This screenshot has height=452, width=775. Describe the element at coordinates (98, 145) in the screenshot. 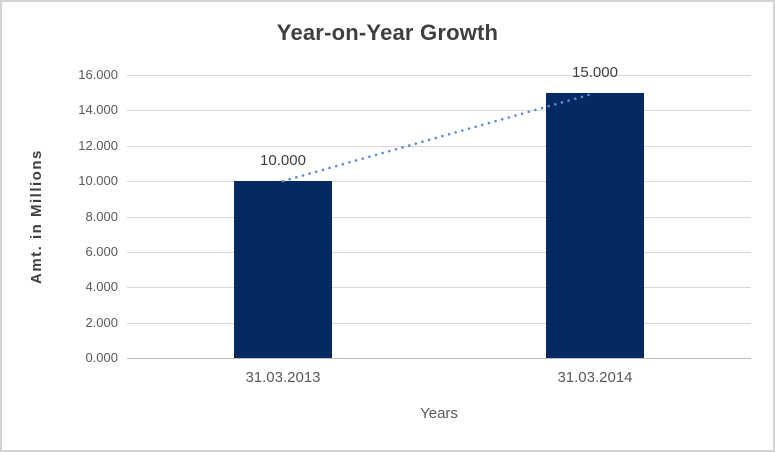

I see `y-tick-label: 12.000` at that location.